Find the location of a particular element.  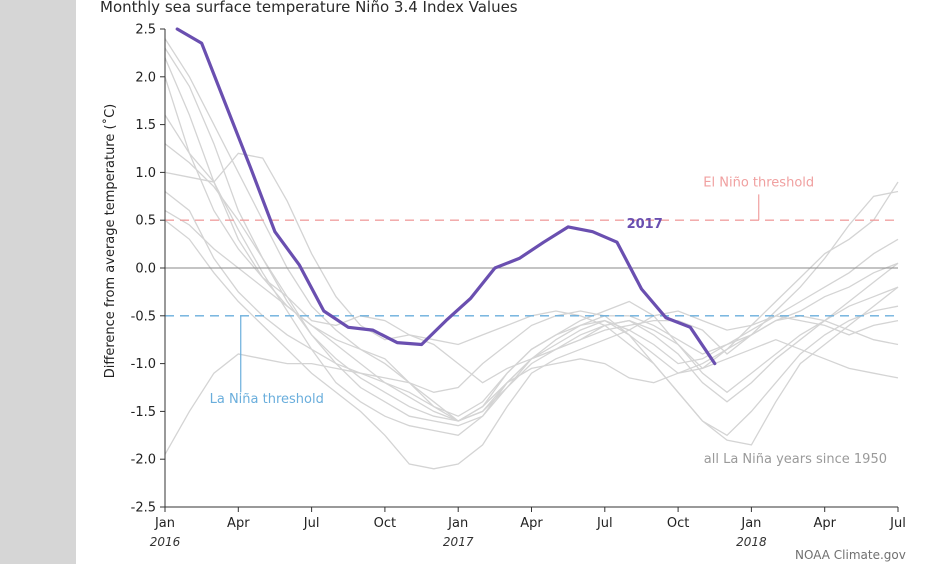

x-year-label: 2018 is located at coordinates (751, 542).